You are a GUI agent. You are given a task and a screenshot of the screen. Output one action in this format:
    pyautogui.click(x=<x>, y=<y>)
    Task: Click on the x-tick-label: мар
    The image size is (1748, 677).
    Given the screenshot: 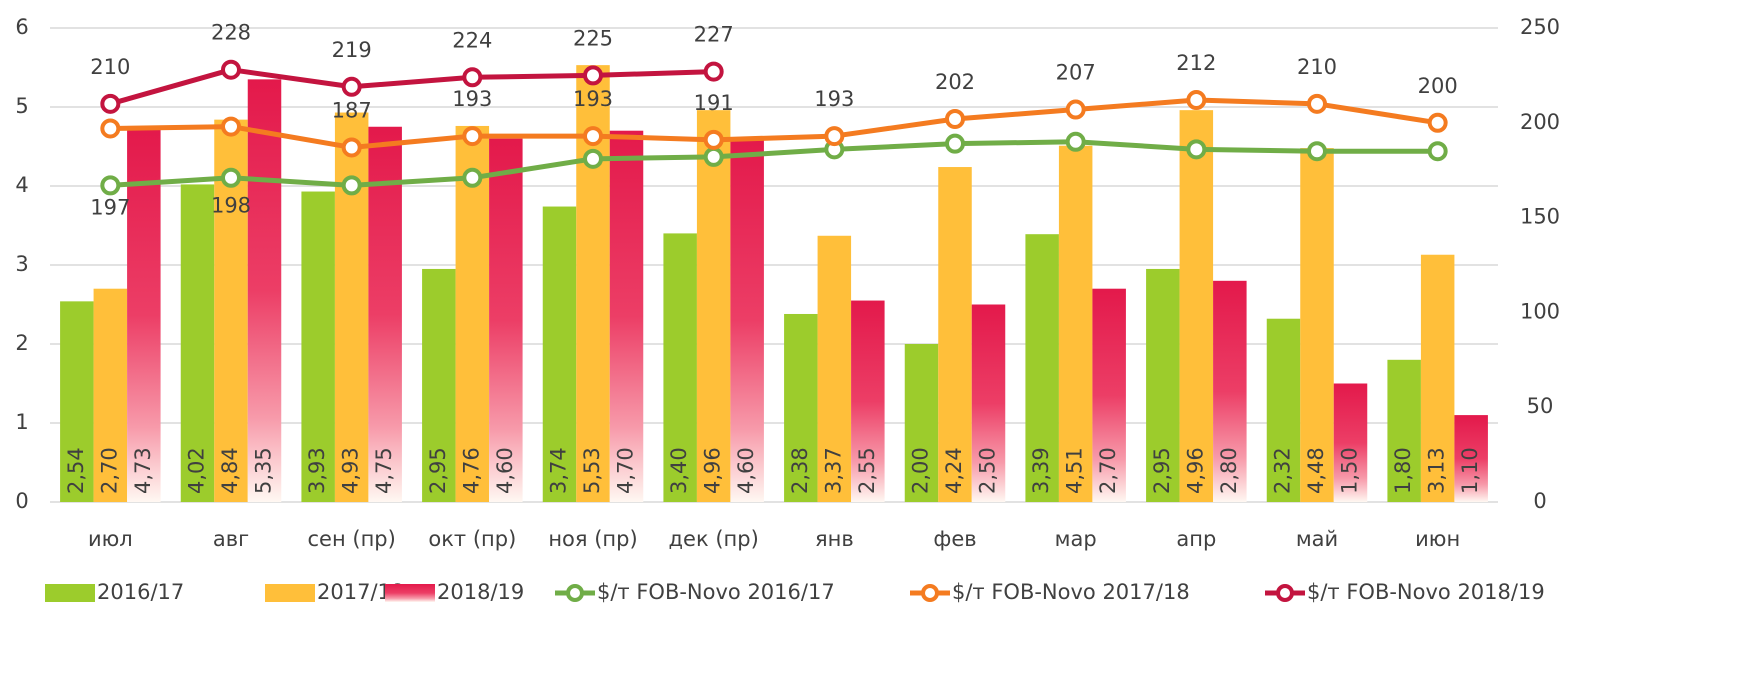 What is the action you would take?
    pyautogui.click(x=1076, y=539)
    